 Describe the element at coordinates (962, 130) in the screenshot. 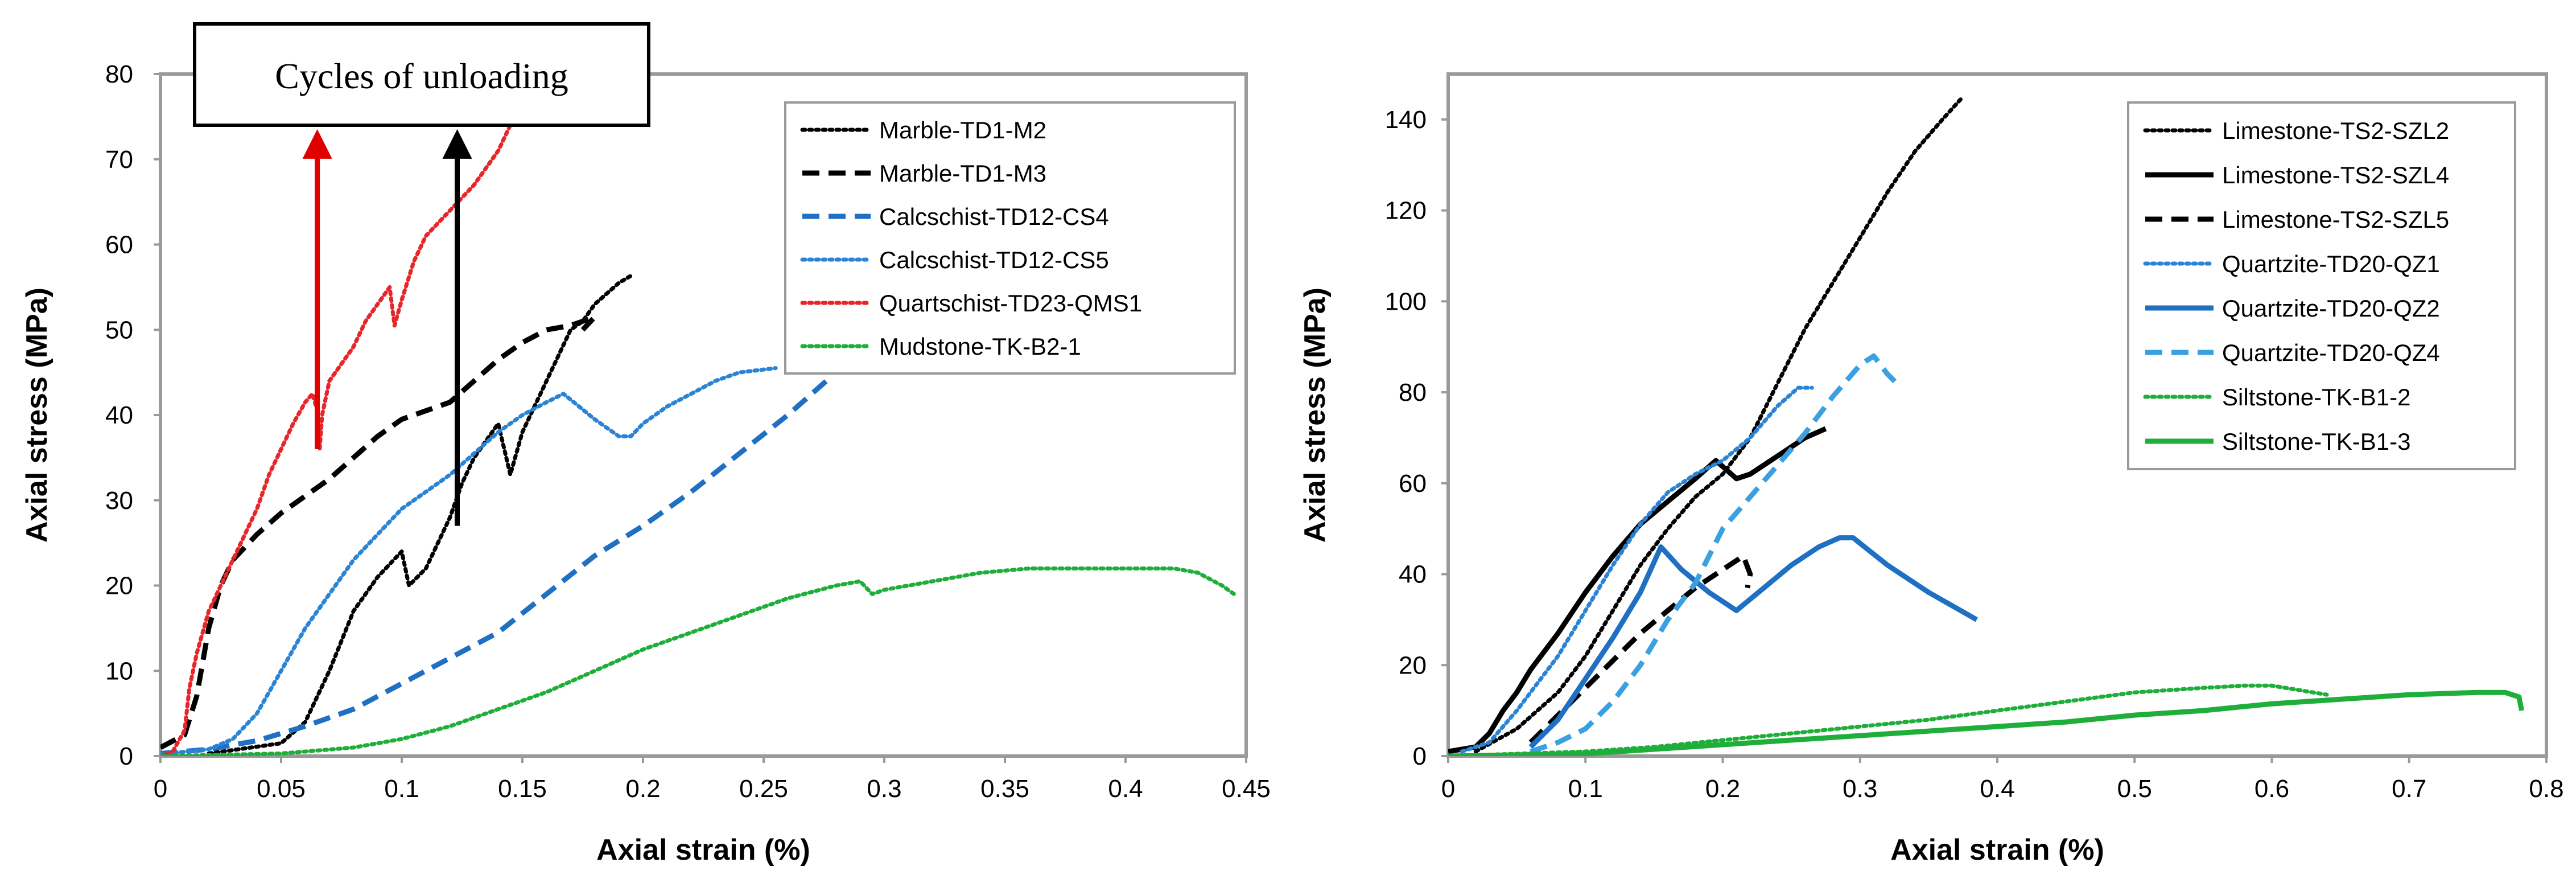

I see `legend-label: Marble-TD1-M2` at that location.